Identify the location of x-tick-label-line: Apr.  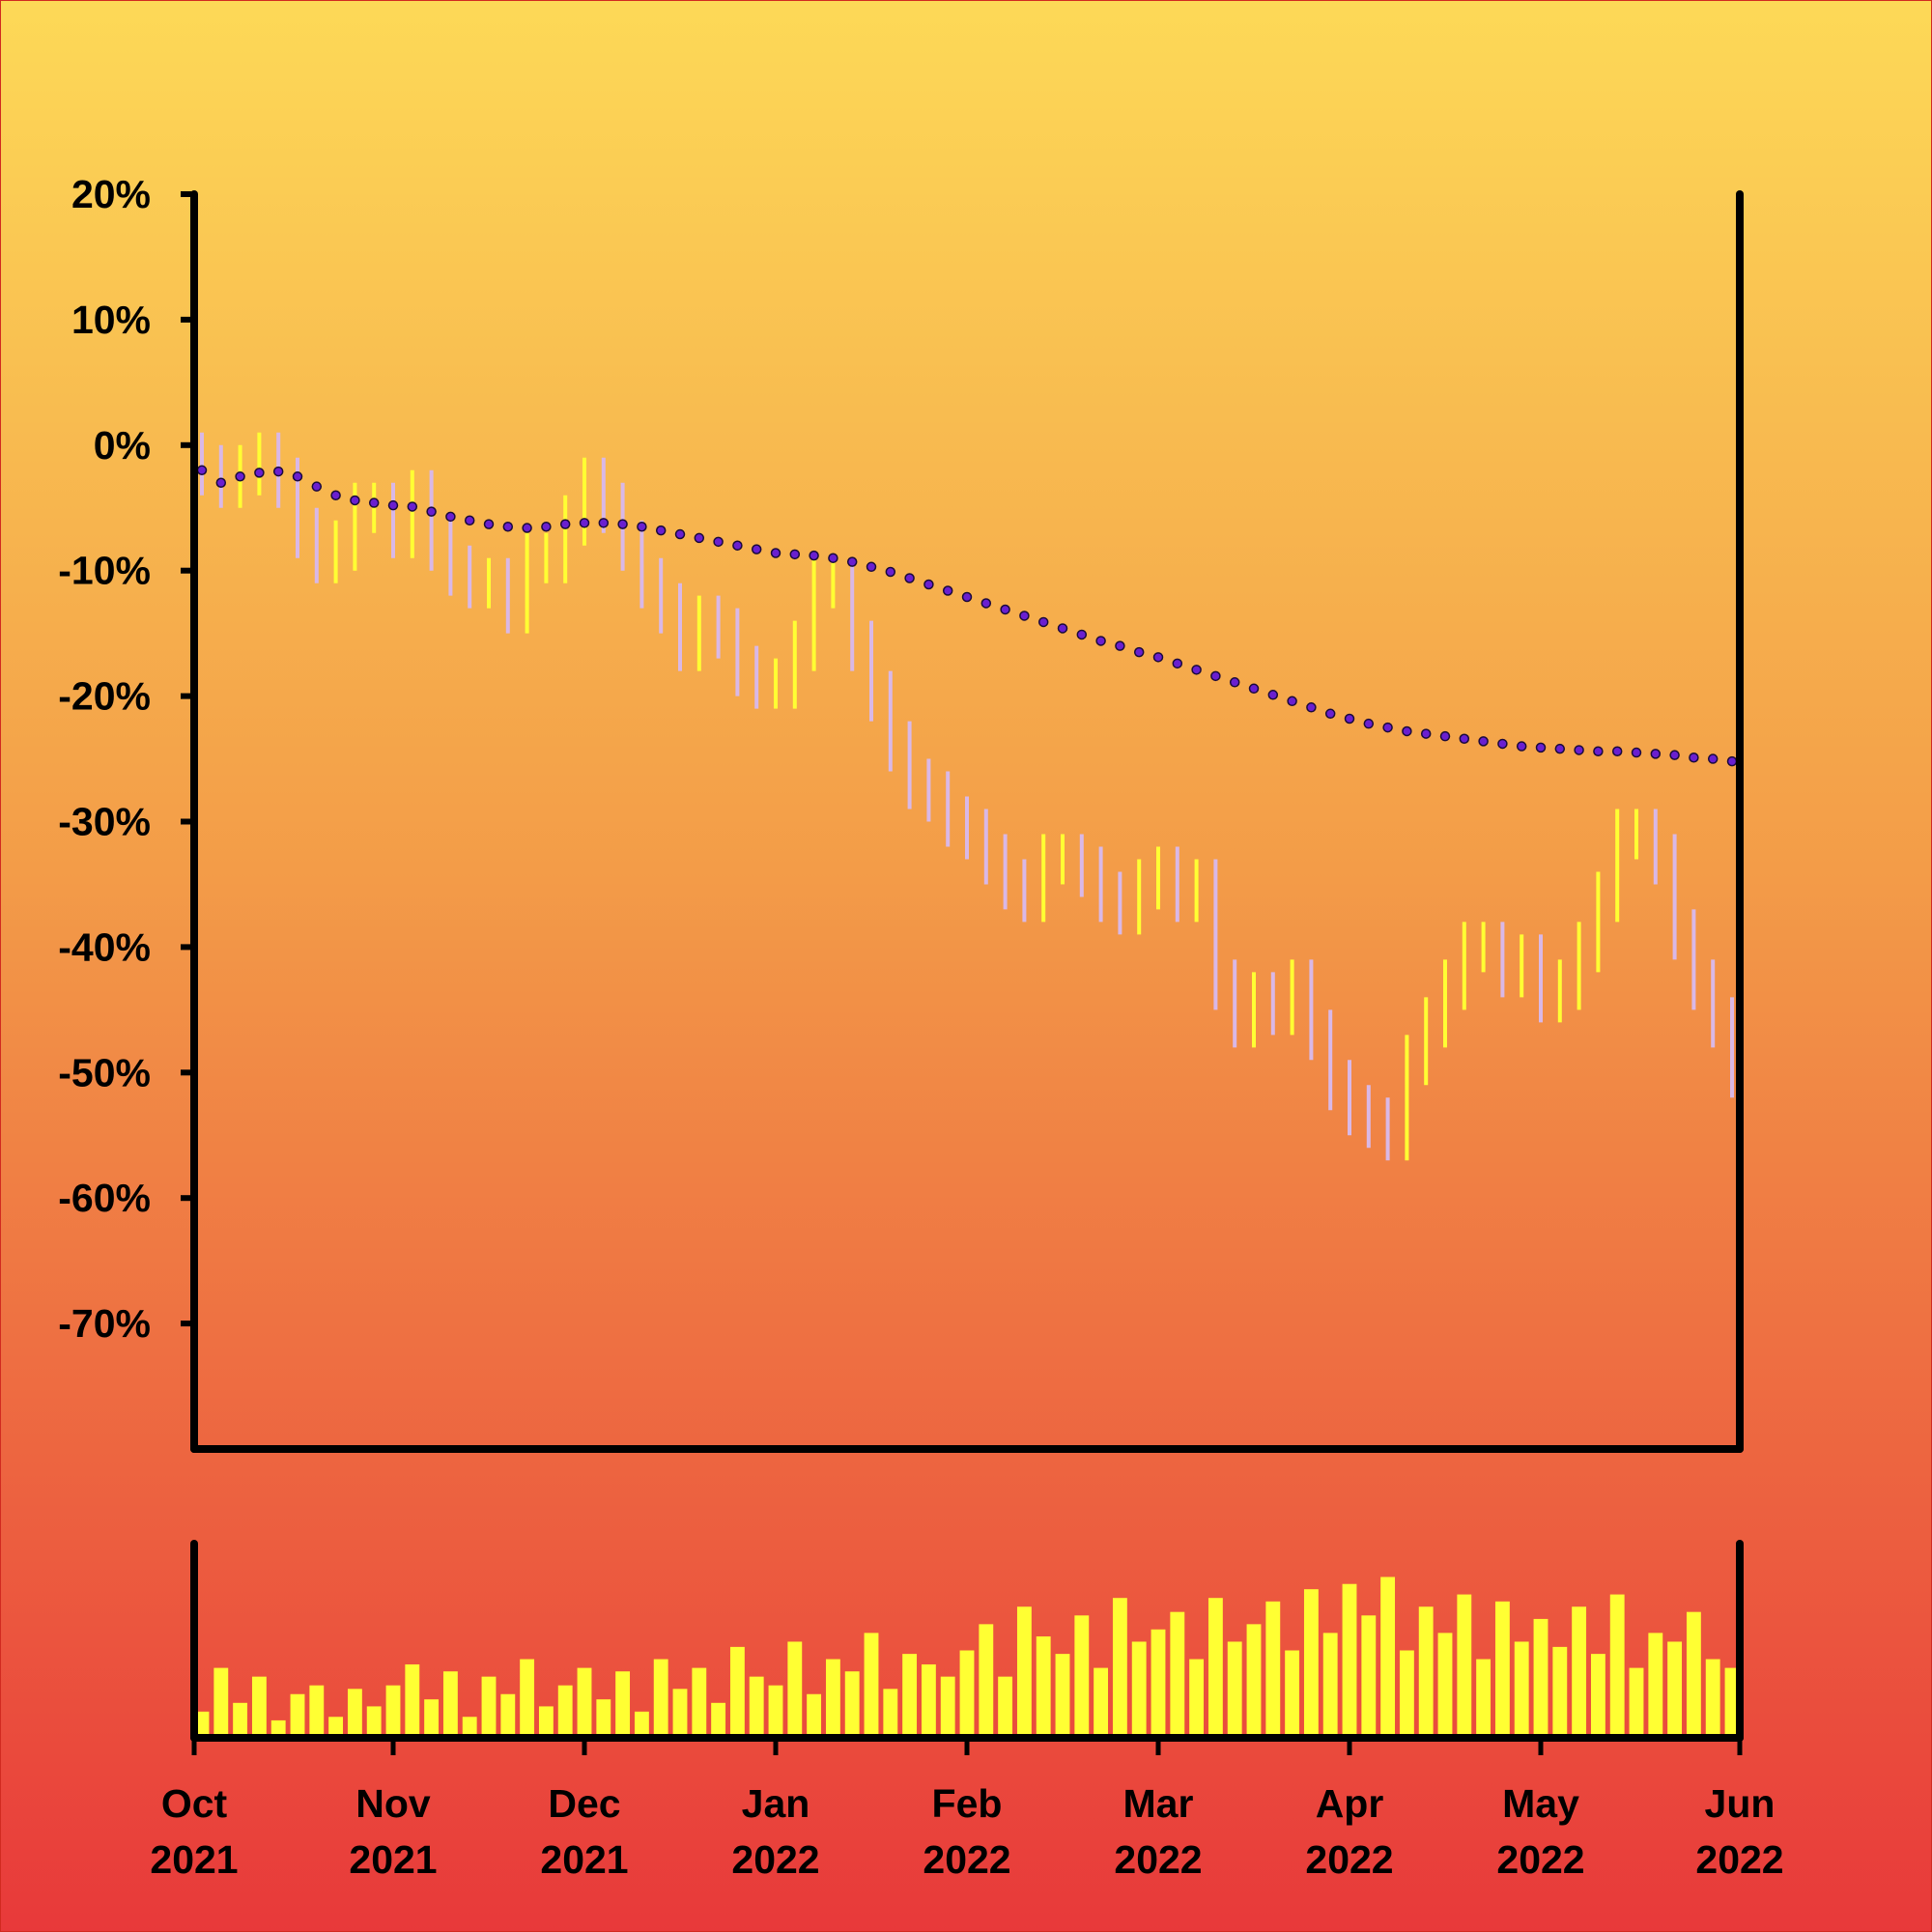
(1350, 1803).